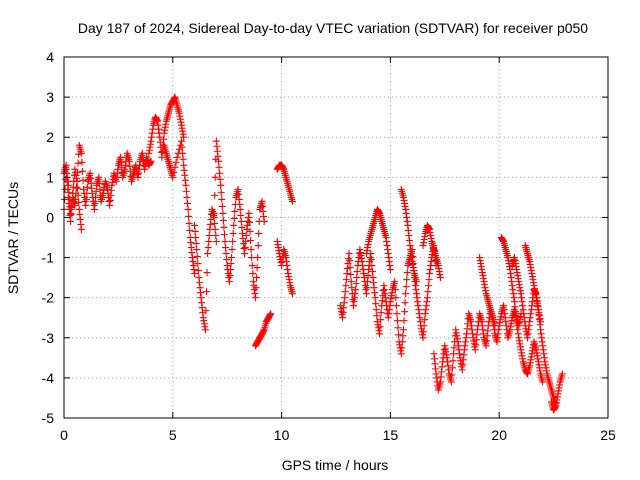 The width and height of the screenshot is (640, 480). I want to click on y-tick-label: 4, so click(50, 57).